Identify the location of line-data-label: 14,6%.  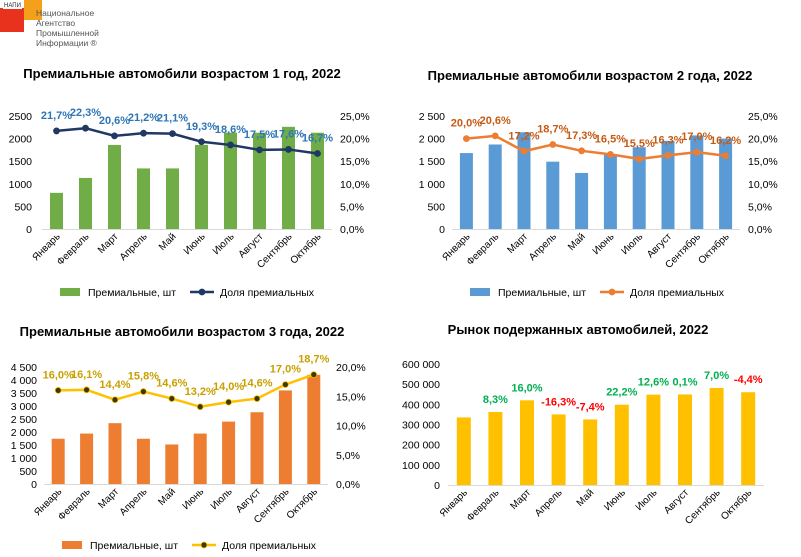
(256, 384).